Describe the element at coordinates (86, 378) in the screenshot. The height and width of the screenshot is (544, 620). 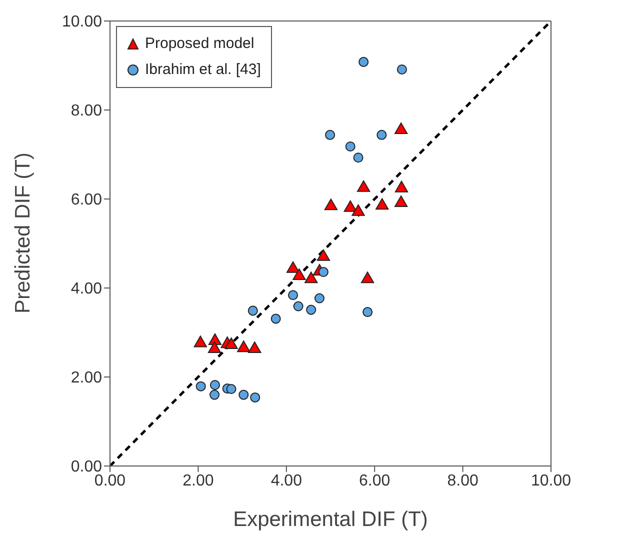
I see `y-tick-label: 2.00` at that location.